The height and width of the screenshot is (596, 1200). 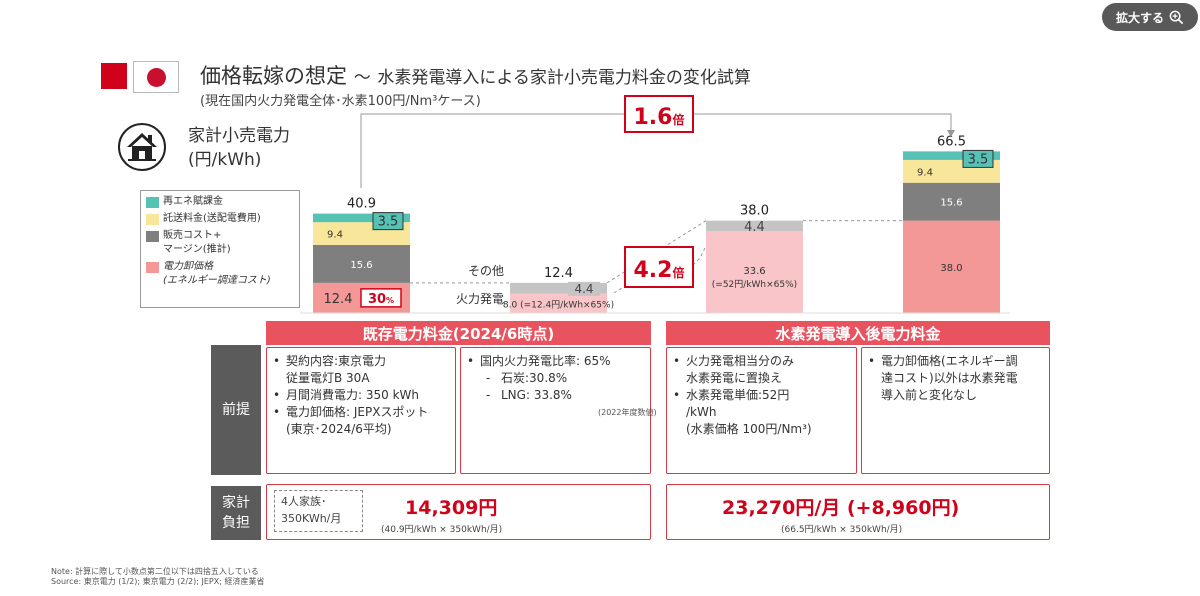 I want to click on legend-label: 電力卸価格 (エネルギー調達コスト), so click(x=217, y=273).